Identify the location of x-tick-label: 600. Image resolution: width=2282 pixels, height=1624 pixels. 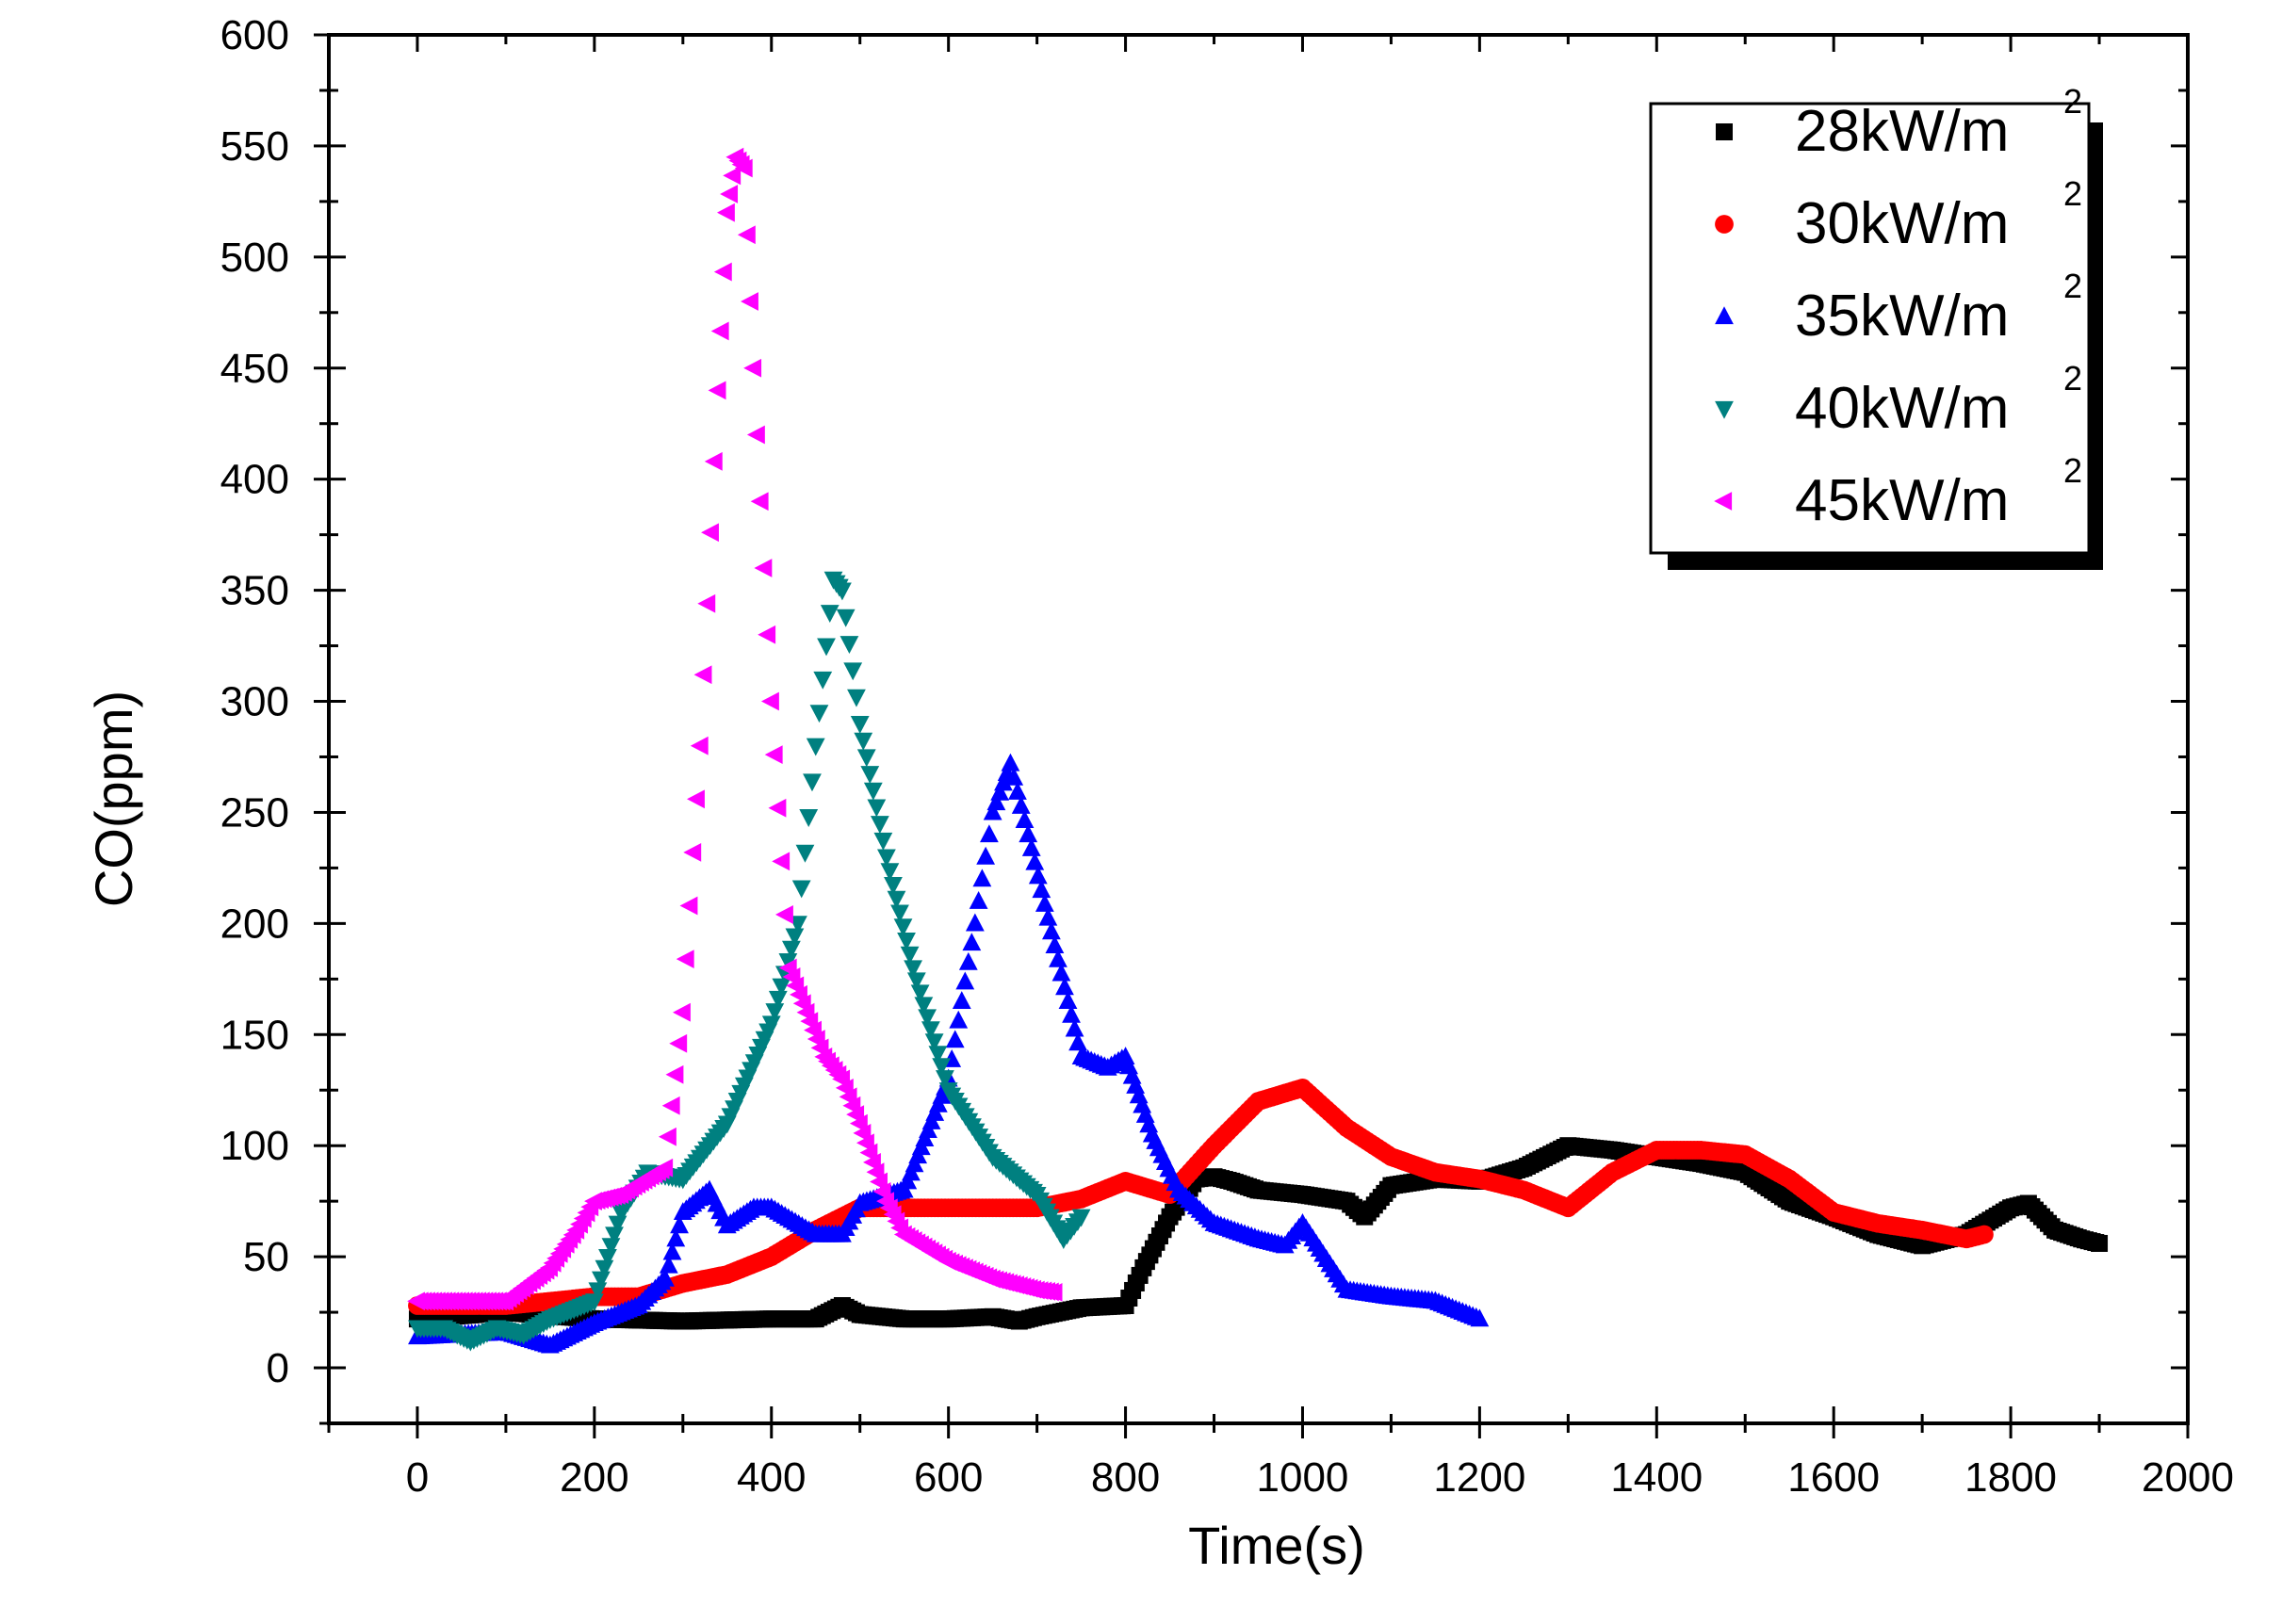
(949, 1477).